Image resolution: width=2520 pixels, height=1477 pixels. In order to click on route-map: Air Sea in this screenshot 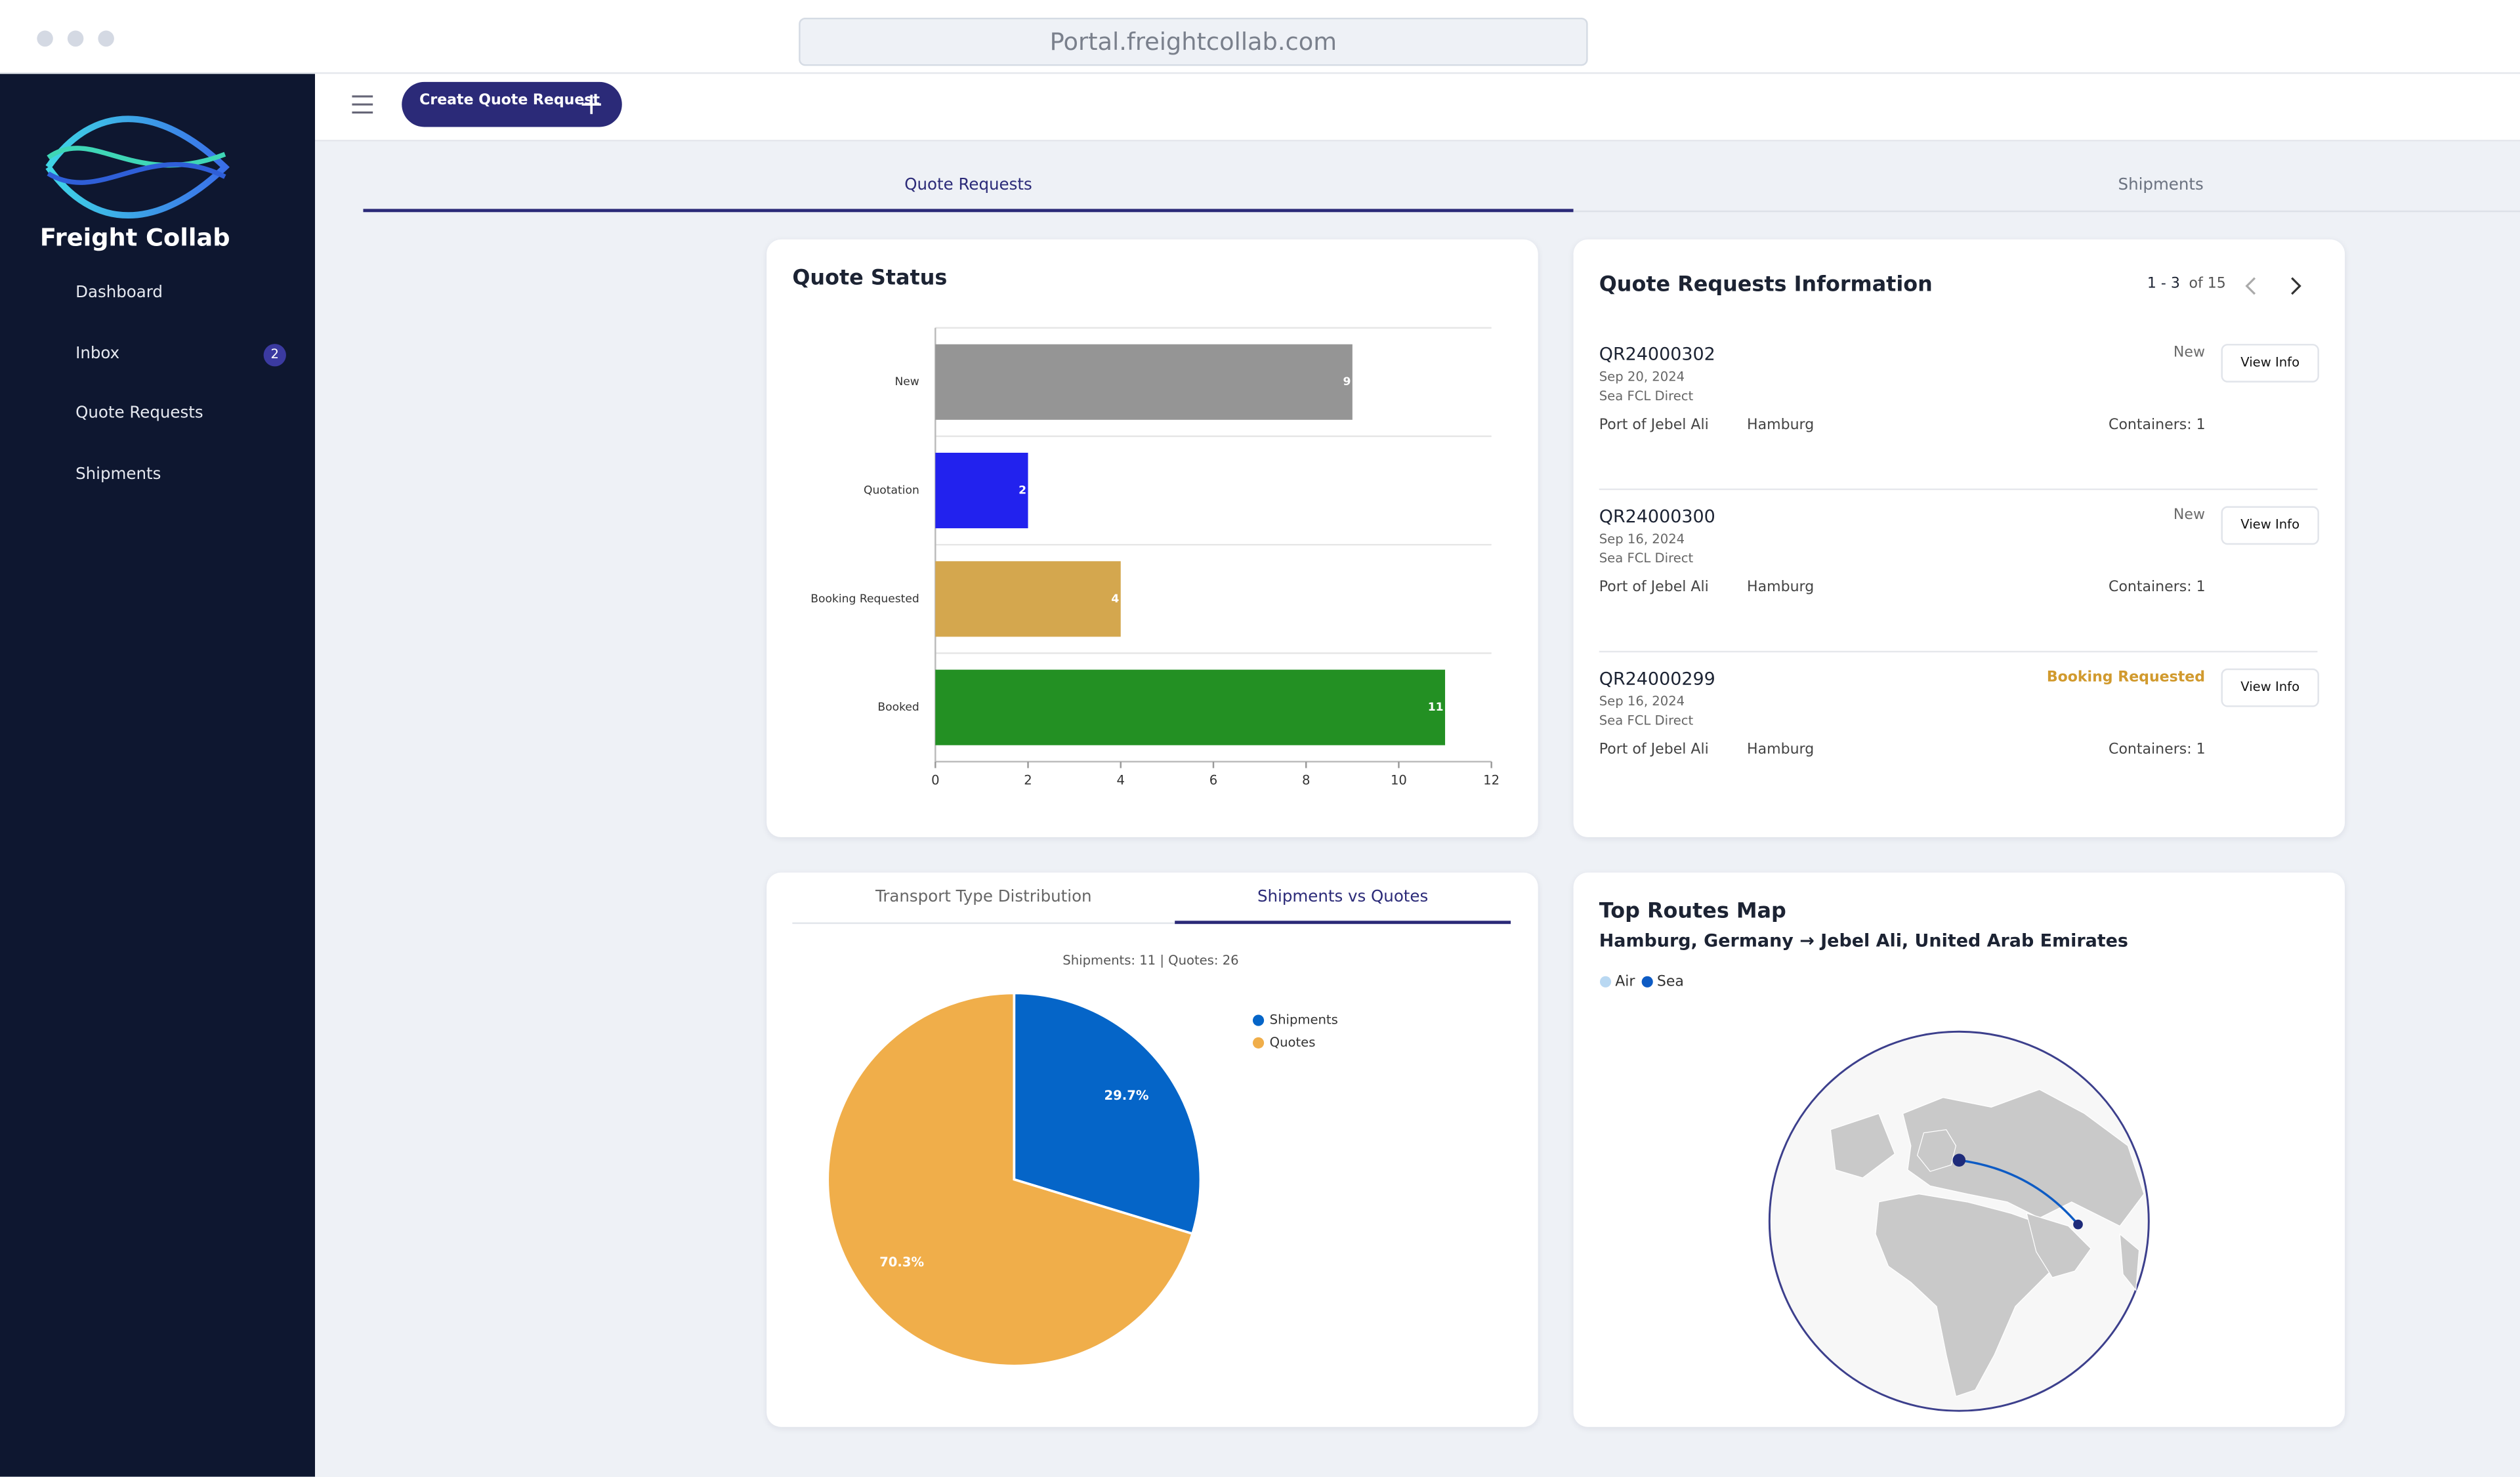, I will do `click(1874, 1192)`.